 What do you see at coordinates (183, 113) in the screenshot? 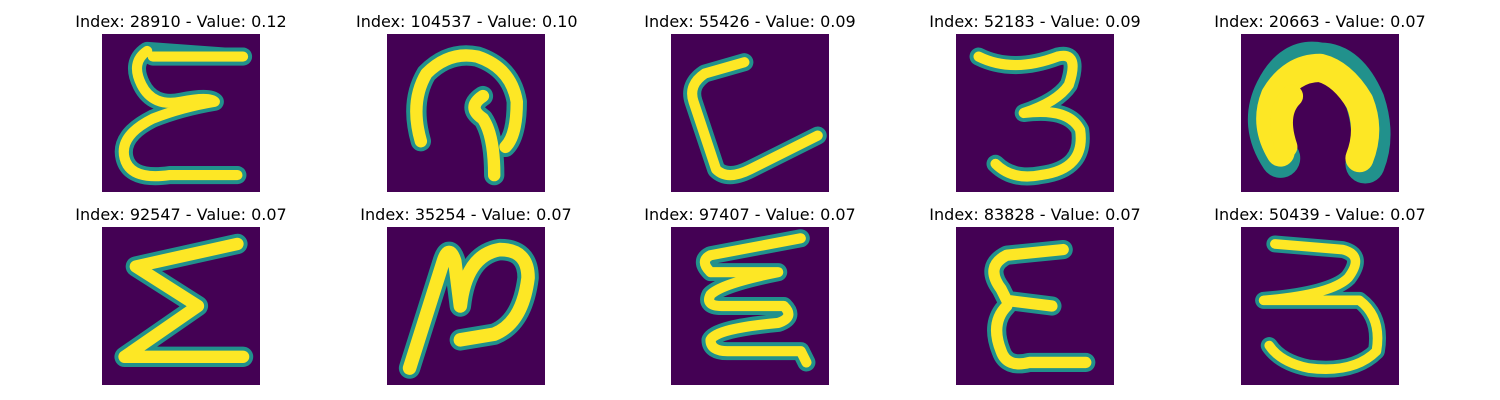
I see `handwritten-epsilon-glyph` at bounding box center [183, 113].